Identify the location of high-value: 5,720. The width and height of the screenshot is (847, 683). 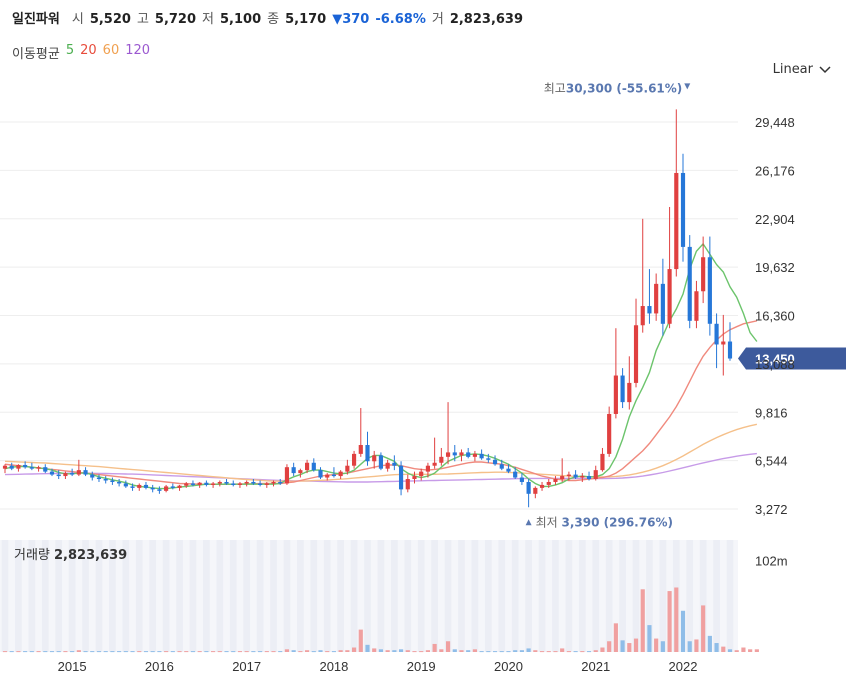
(175, 19).